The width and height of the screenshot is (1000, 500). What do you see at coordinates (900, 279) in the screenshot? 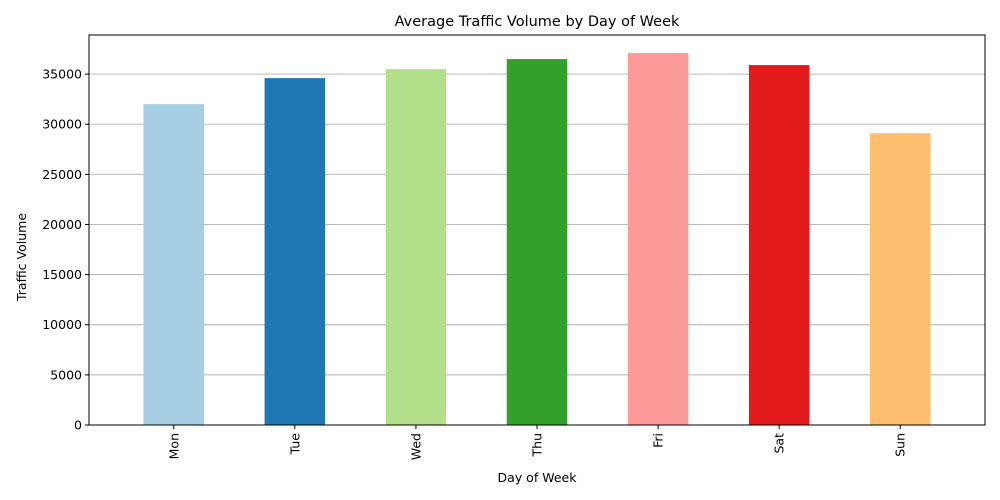
I see `bar-sun` at bounding box center [900, 279].